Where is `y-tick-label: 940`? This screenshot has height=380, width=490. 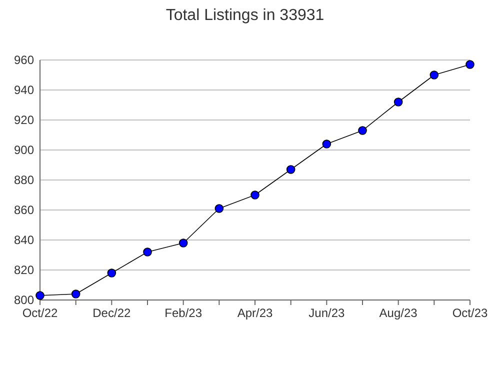 y-tick-label: 940 is located at coordinates (24, 90).